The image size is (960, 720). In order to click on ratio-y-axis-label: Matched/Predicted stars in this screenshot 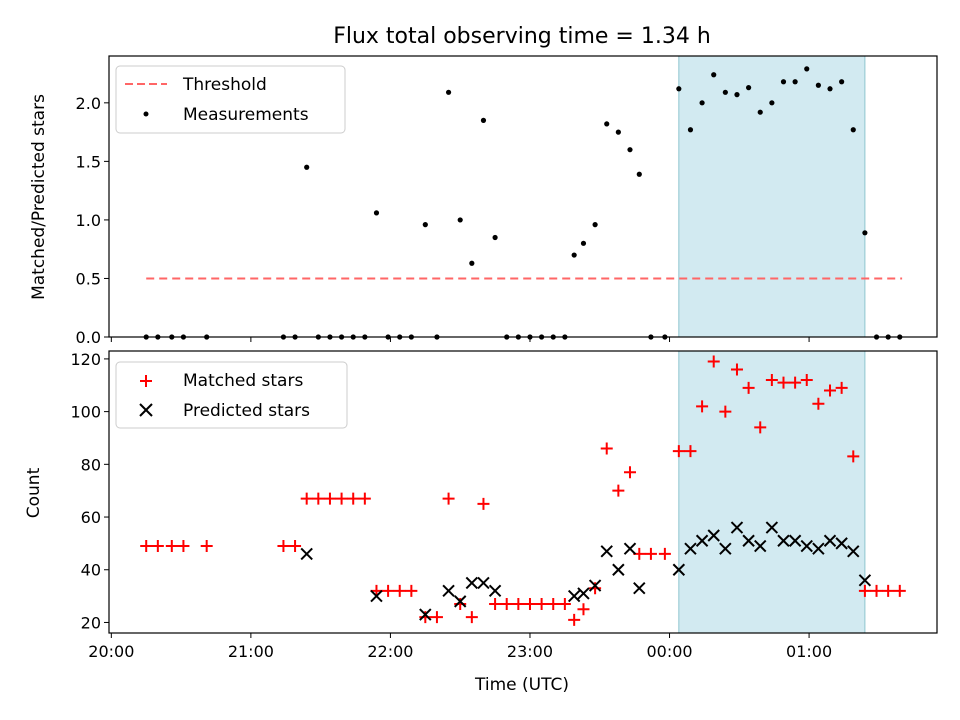, I will do `click(39, 197)`.